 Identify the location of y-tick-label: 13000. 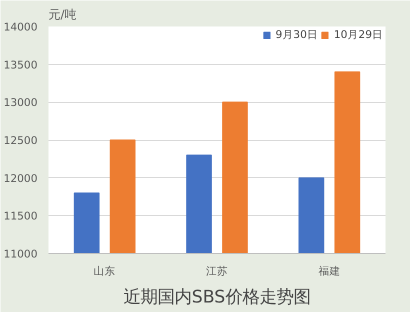
(21, 103).